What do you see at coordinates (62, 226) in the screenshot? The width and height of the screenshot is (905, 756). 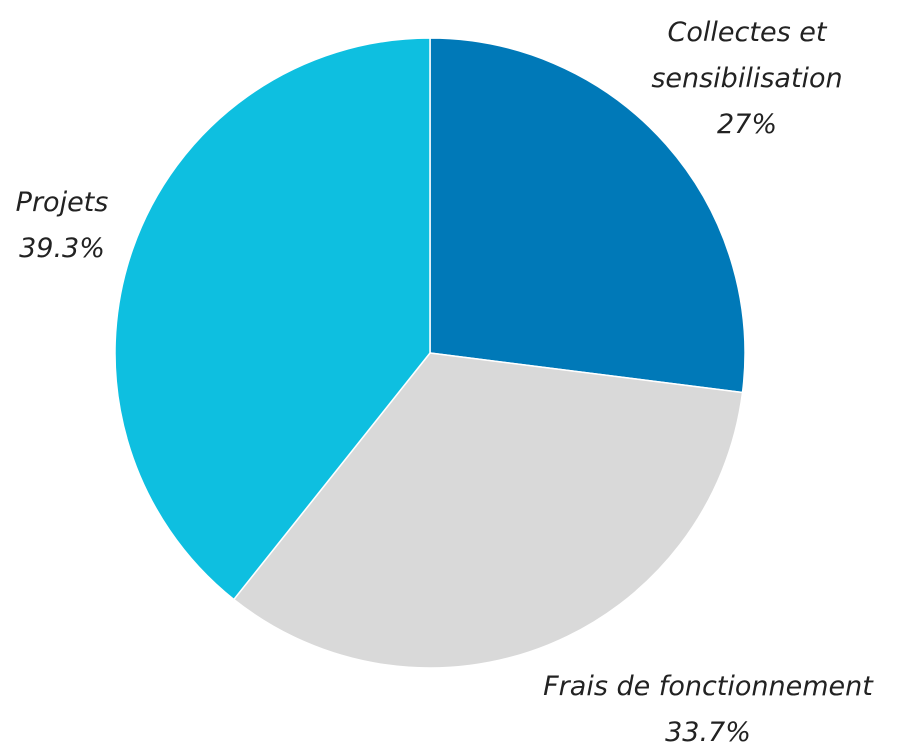 I see `slice-label: Projets 39.3%` at bounding box center [62, 226].